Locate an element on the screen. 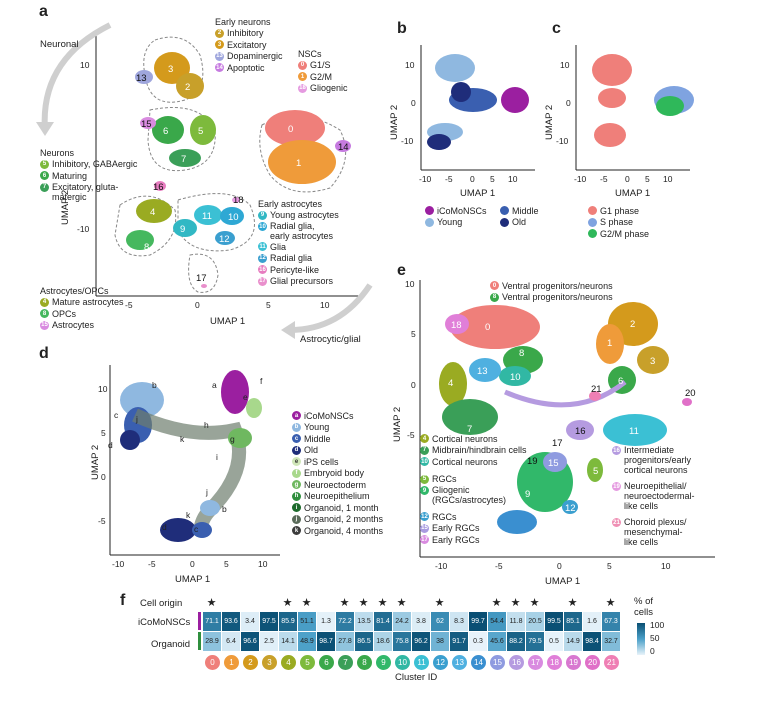  b-legend: iCoMoNSCs Middle Young Old is located at coordinates (495, 216).